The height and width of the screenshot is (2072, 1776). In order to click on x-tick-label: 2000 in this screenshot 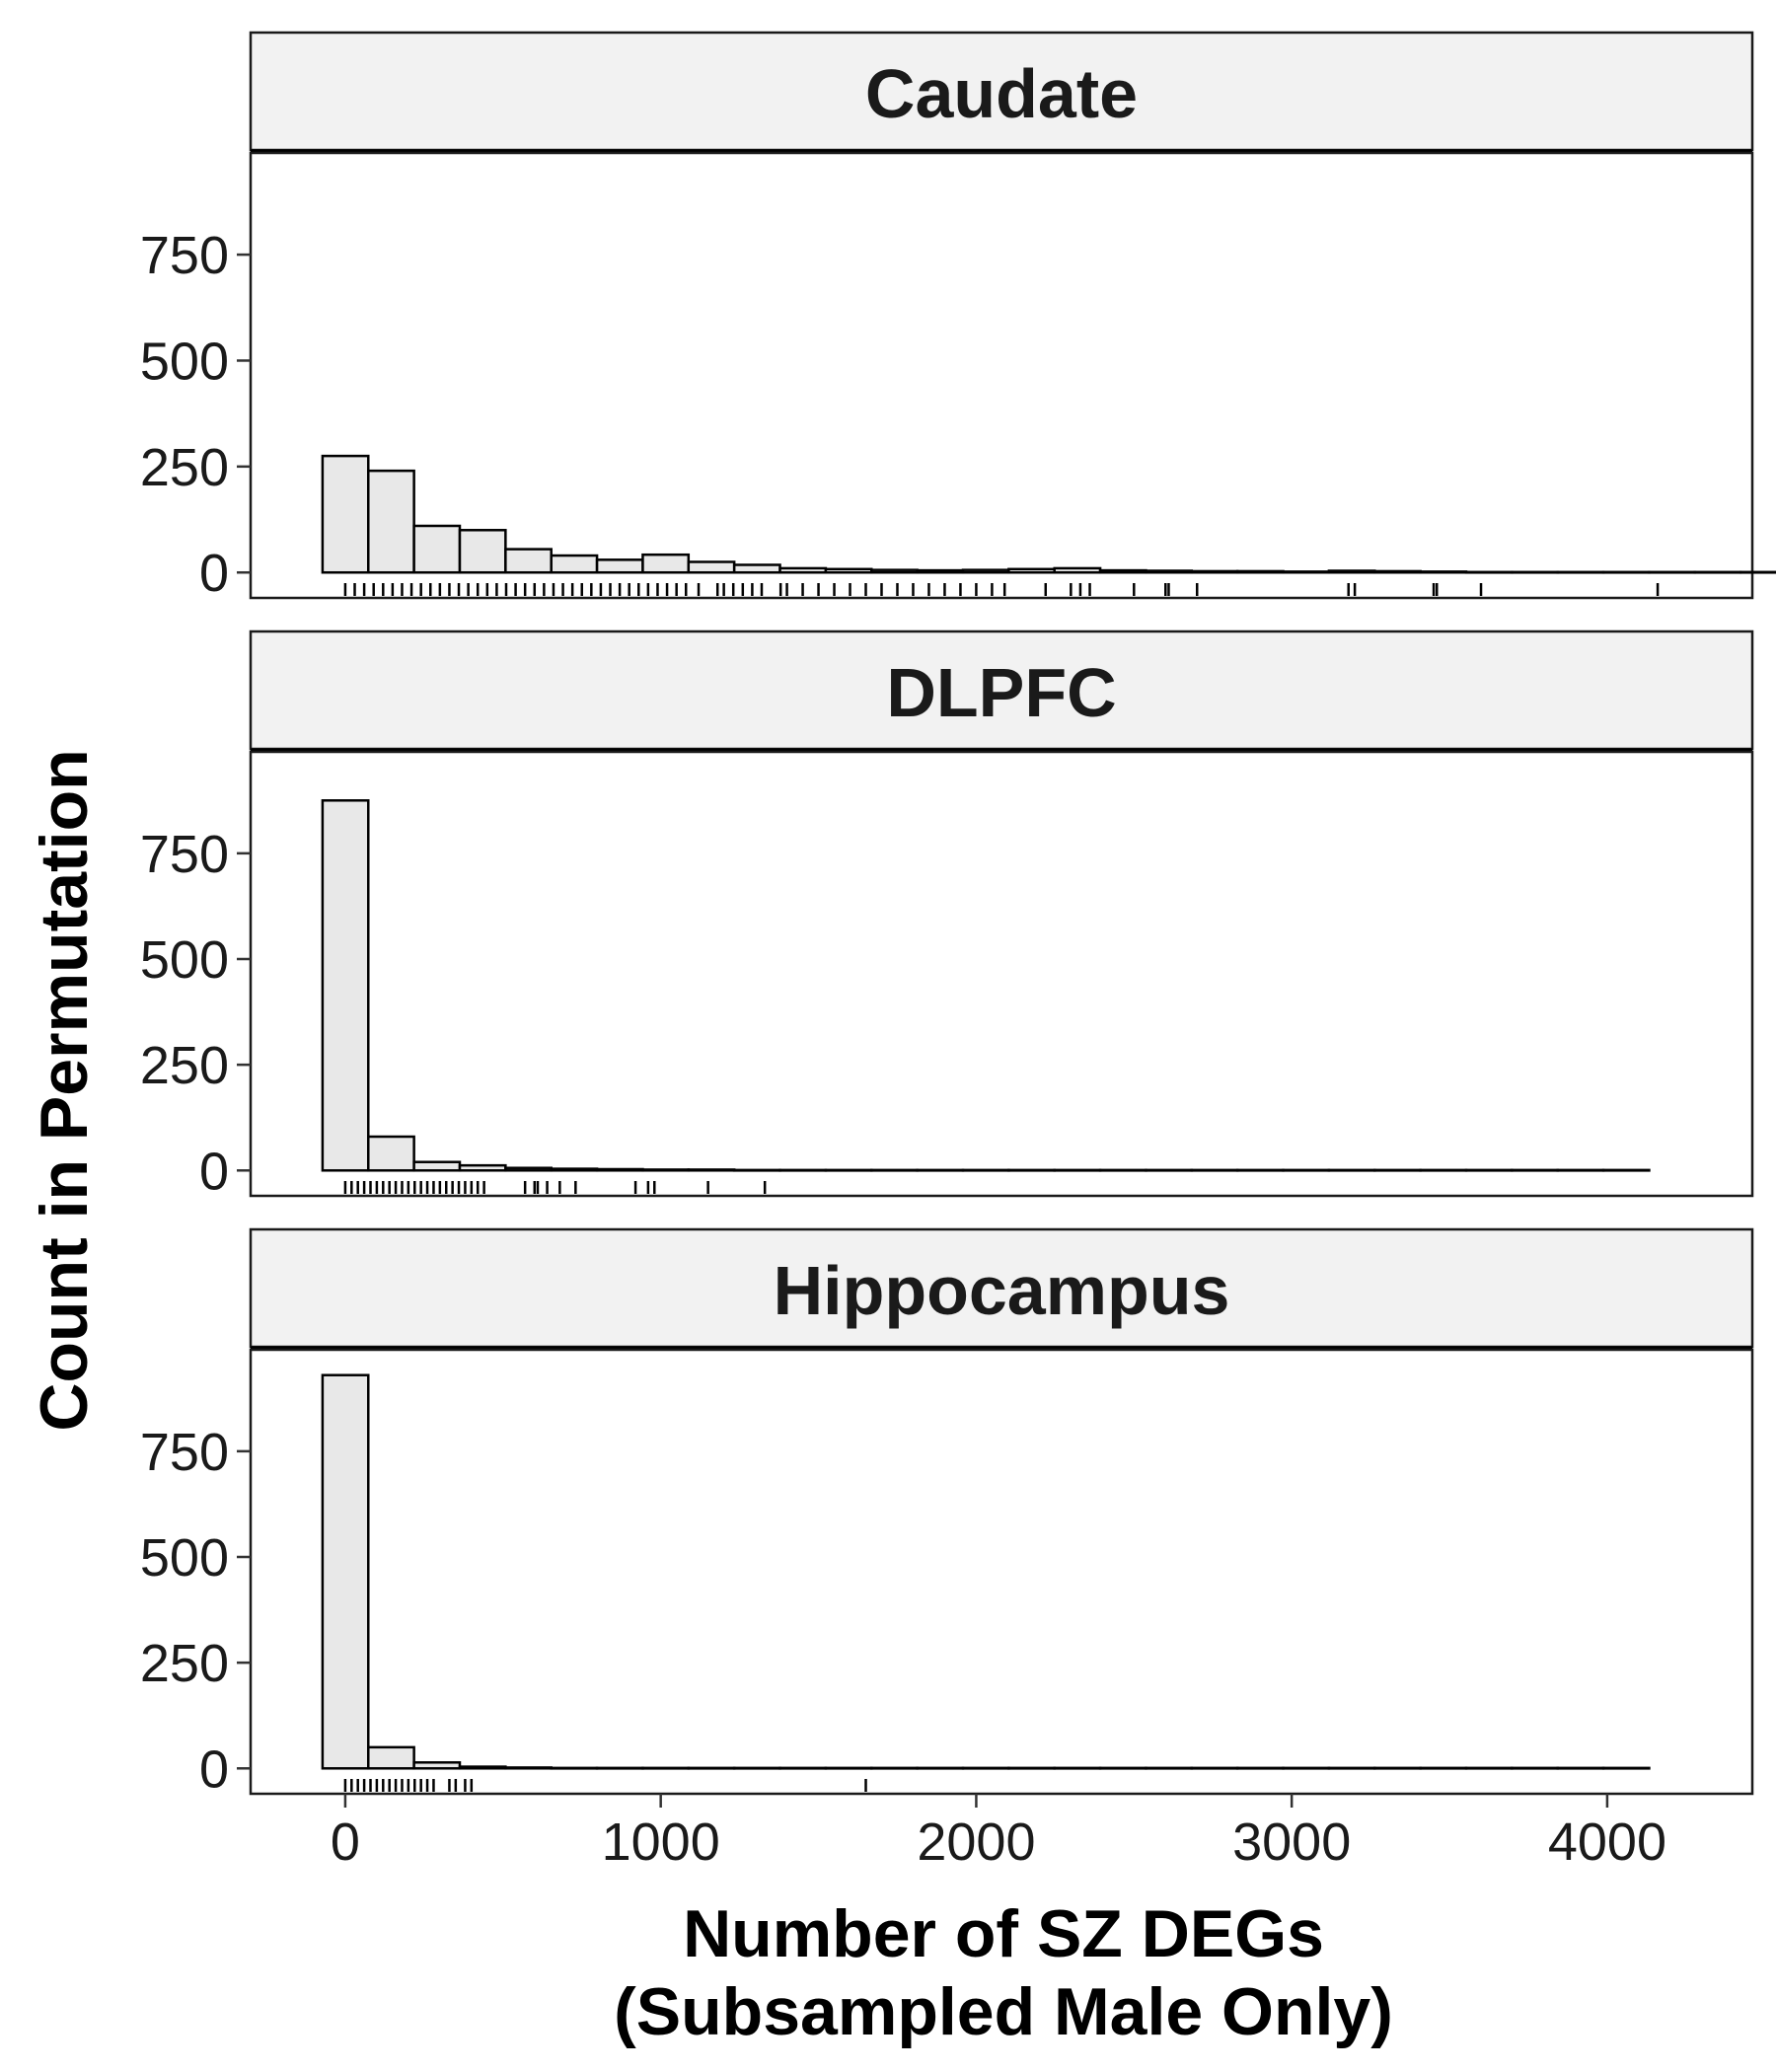, I will do `click(976, 1843)`.